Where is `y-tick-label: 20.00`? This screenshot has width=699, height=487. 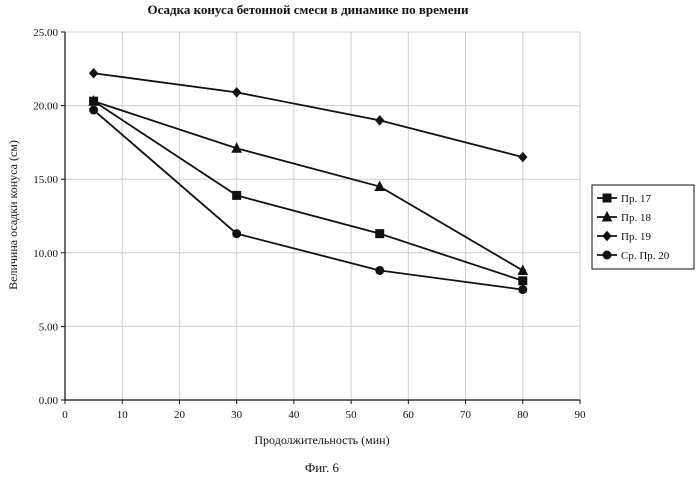
y-tick-label: 20.00 is located at coordinates (45, 107).